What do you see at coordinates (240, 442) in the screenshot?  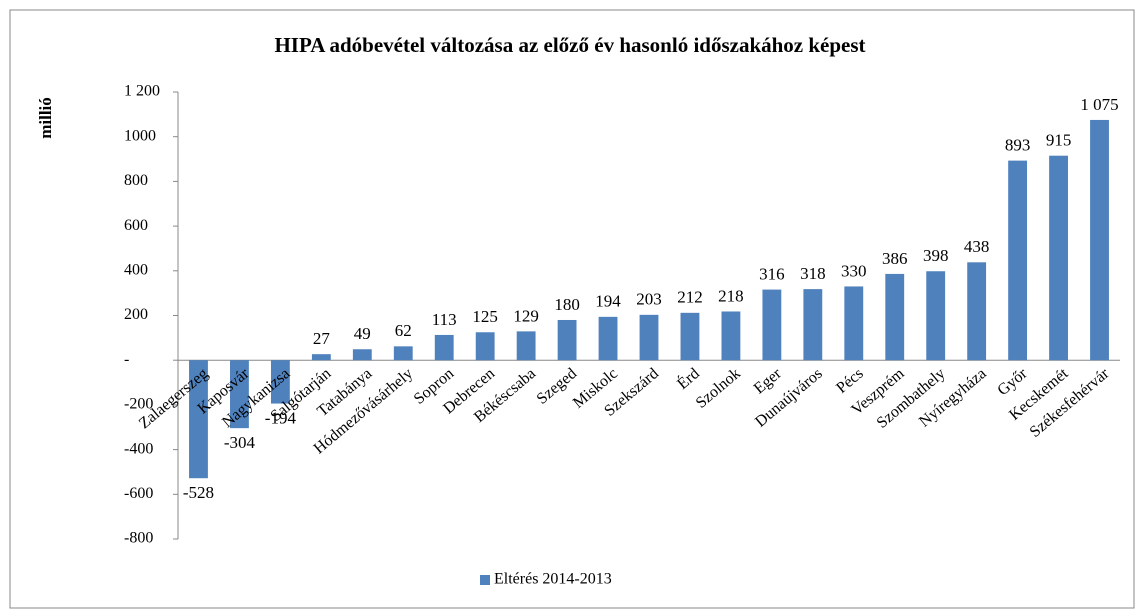 I see `data-label: -304` at bounding box center [240, 442].